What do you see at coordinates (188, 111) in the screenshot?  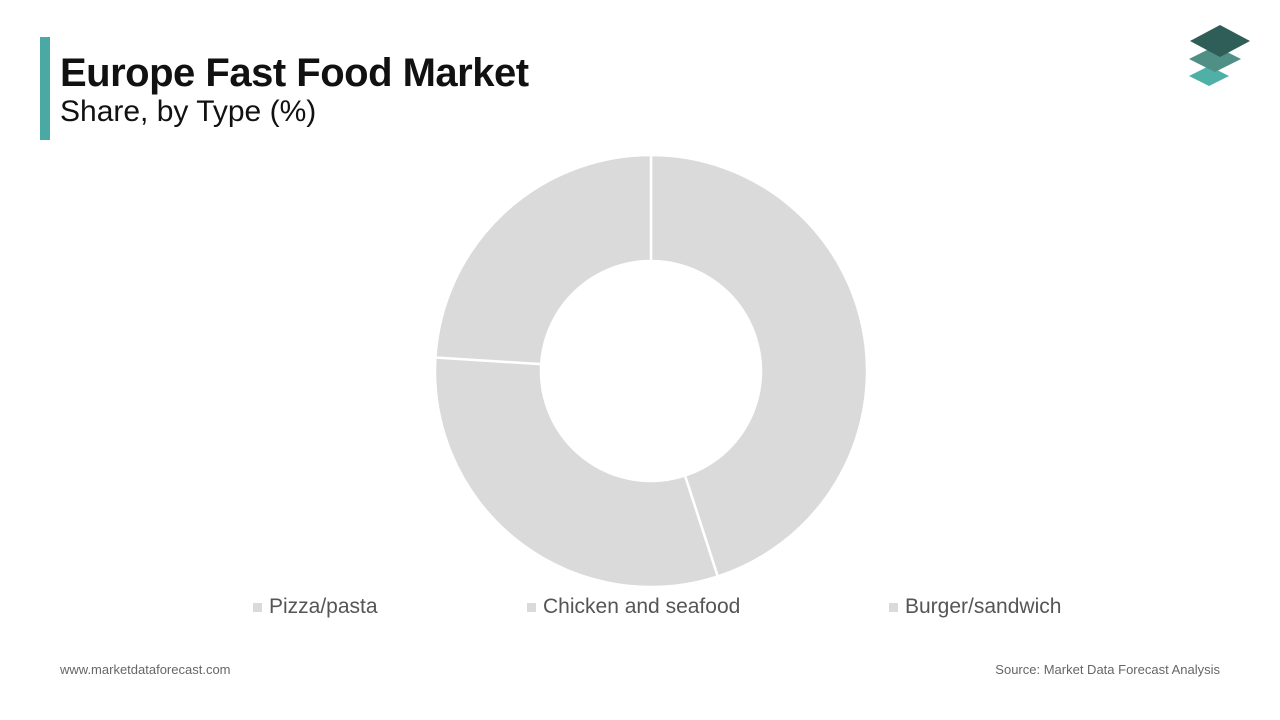 I see `chart-subtitle: Share, by Type (%)` at bounding box center [188, 111].